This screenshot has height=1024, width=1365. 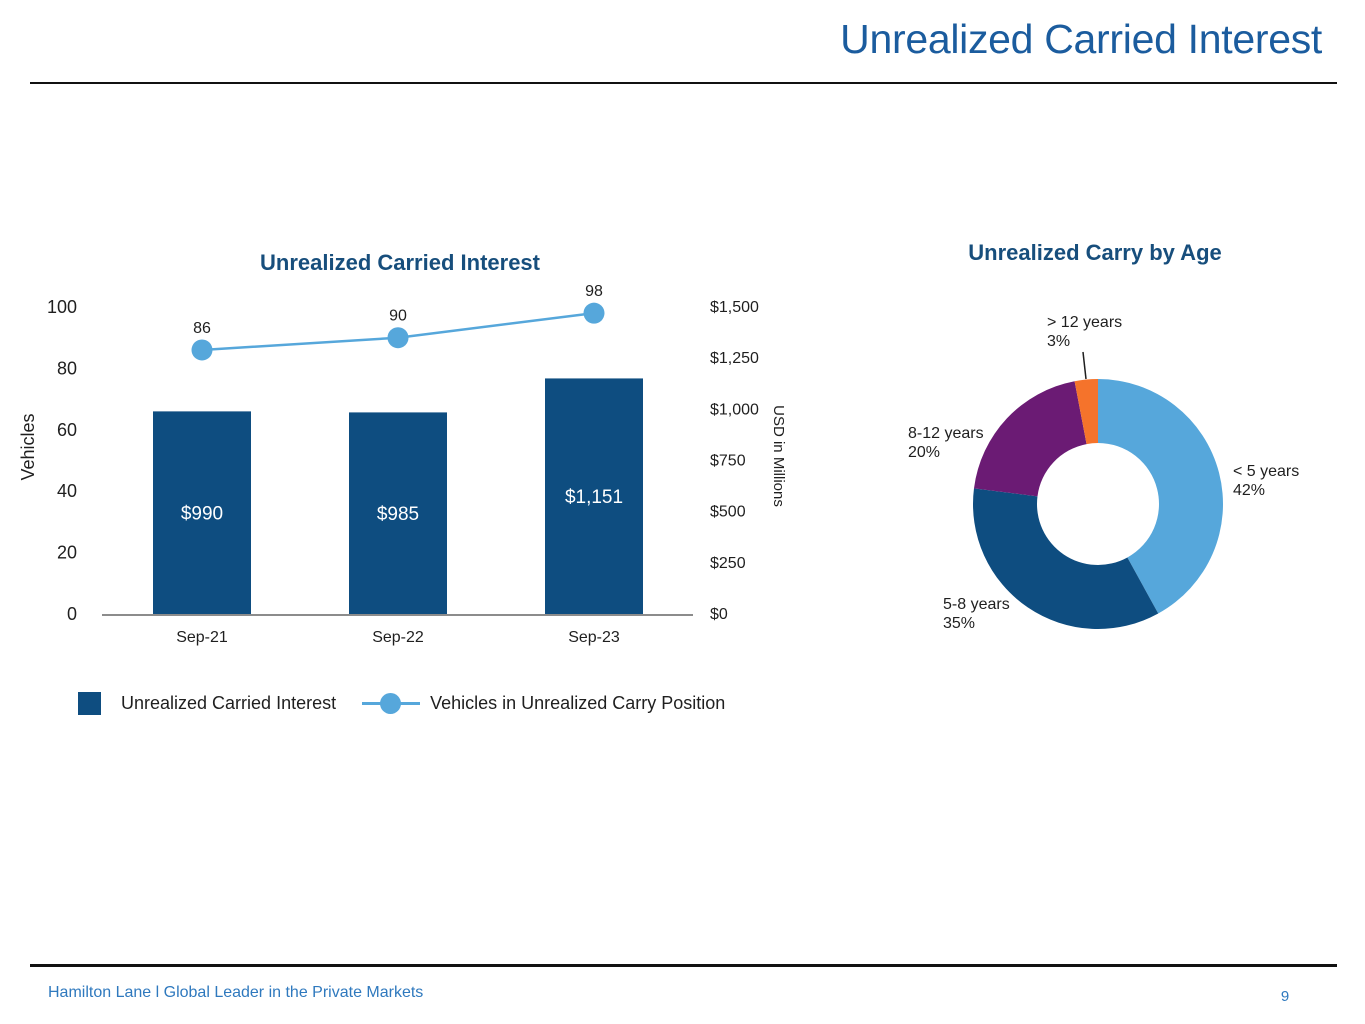 What do you see at coordinates (67, 368) in the screenshot?
I see `left-axis-tick: 80` at bounding box center [67, 368].